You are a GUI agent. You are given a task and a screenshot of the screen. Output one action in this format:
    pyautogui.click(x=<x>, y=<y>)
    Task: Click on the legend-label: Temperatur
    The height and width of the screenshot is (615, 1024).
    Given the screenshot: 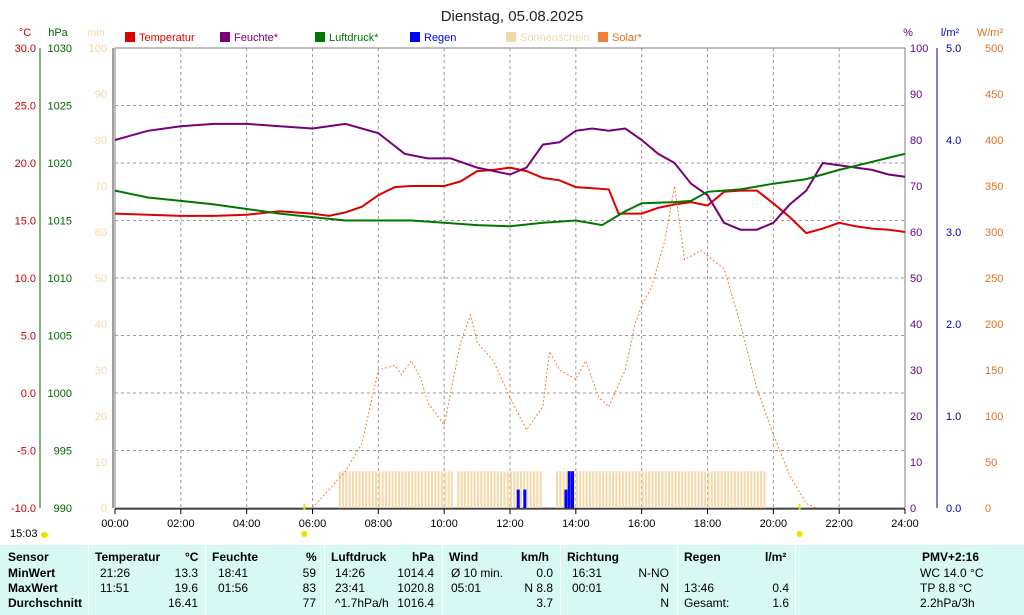 What is the action you would take?
    pyautogui.click(x=167, y=38)
    